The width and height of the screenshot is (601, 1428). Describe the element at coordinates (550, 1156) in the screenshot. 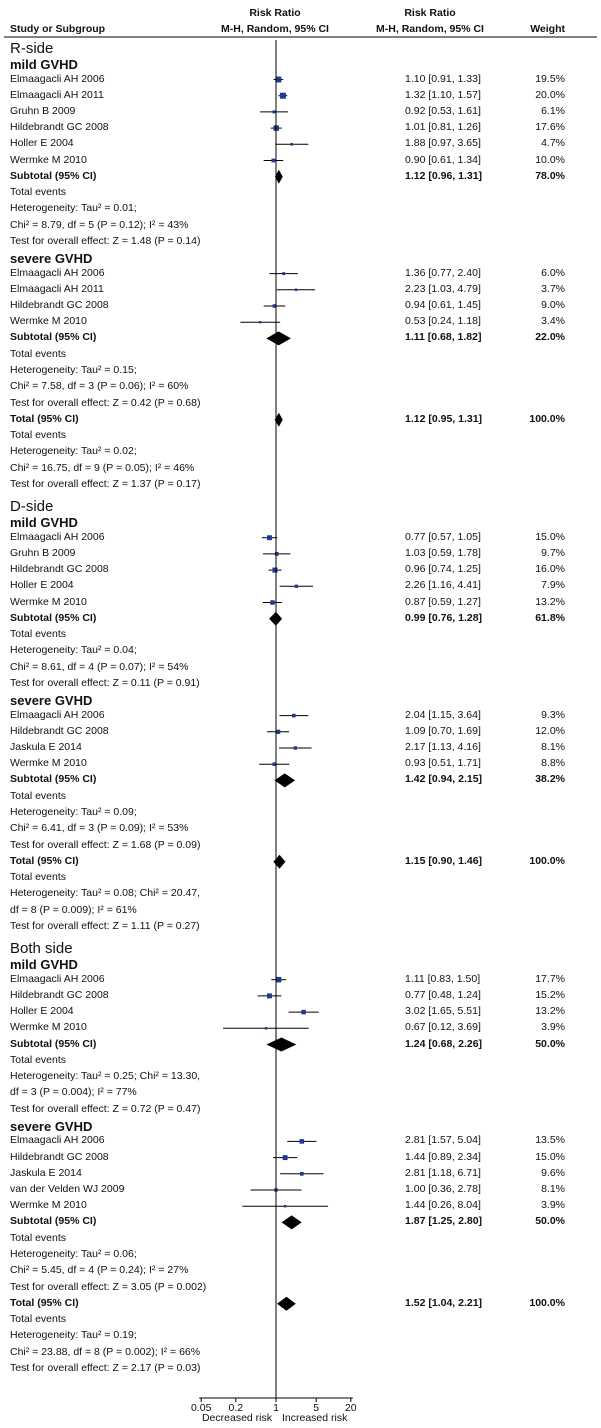

I see `section-3-group-2-study-weight-2: 15.0%` at that location.